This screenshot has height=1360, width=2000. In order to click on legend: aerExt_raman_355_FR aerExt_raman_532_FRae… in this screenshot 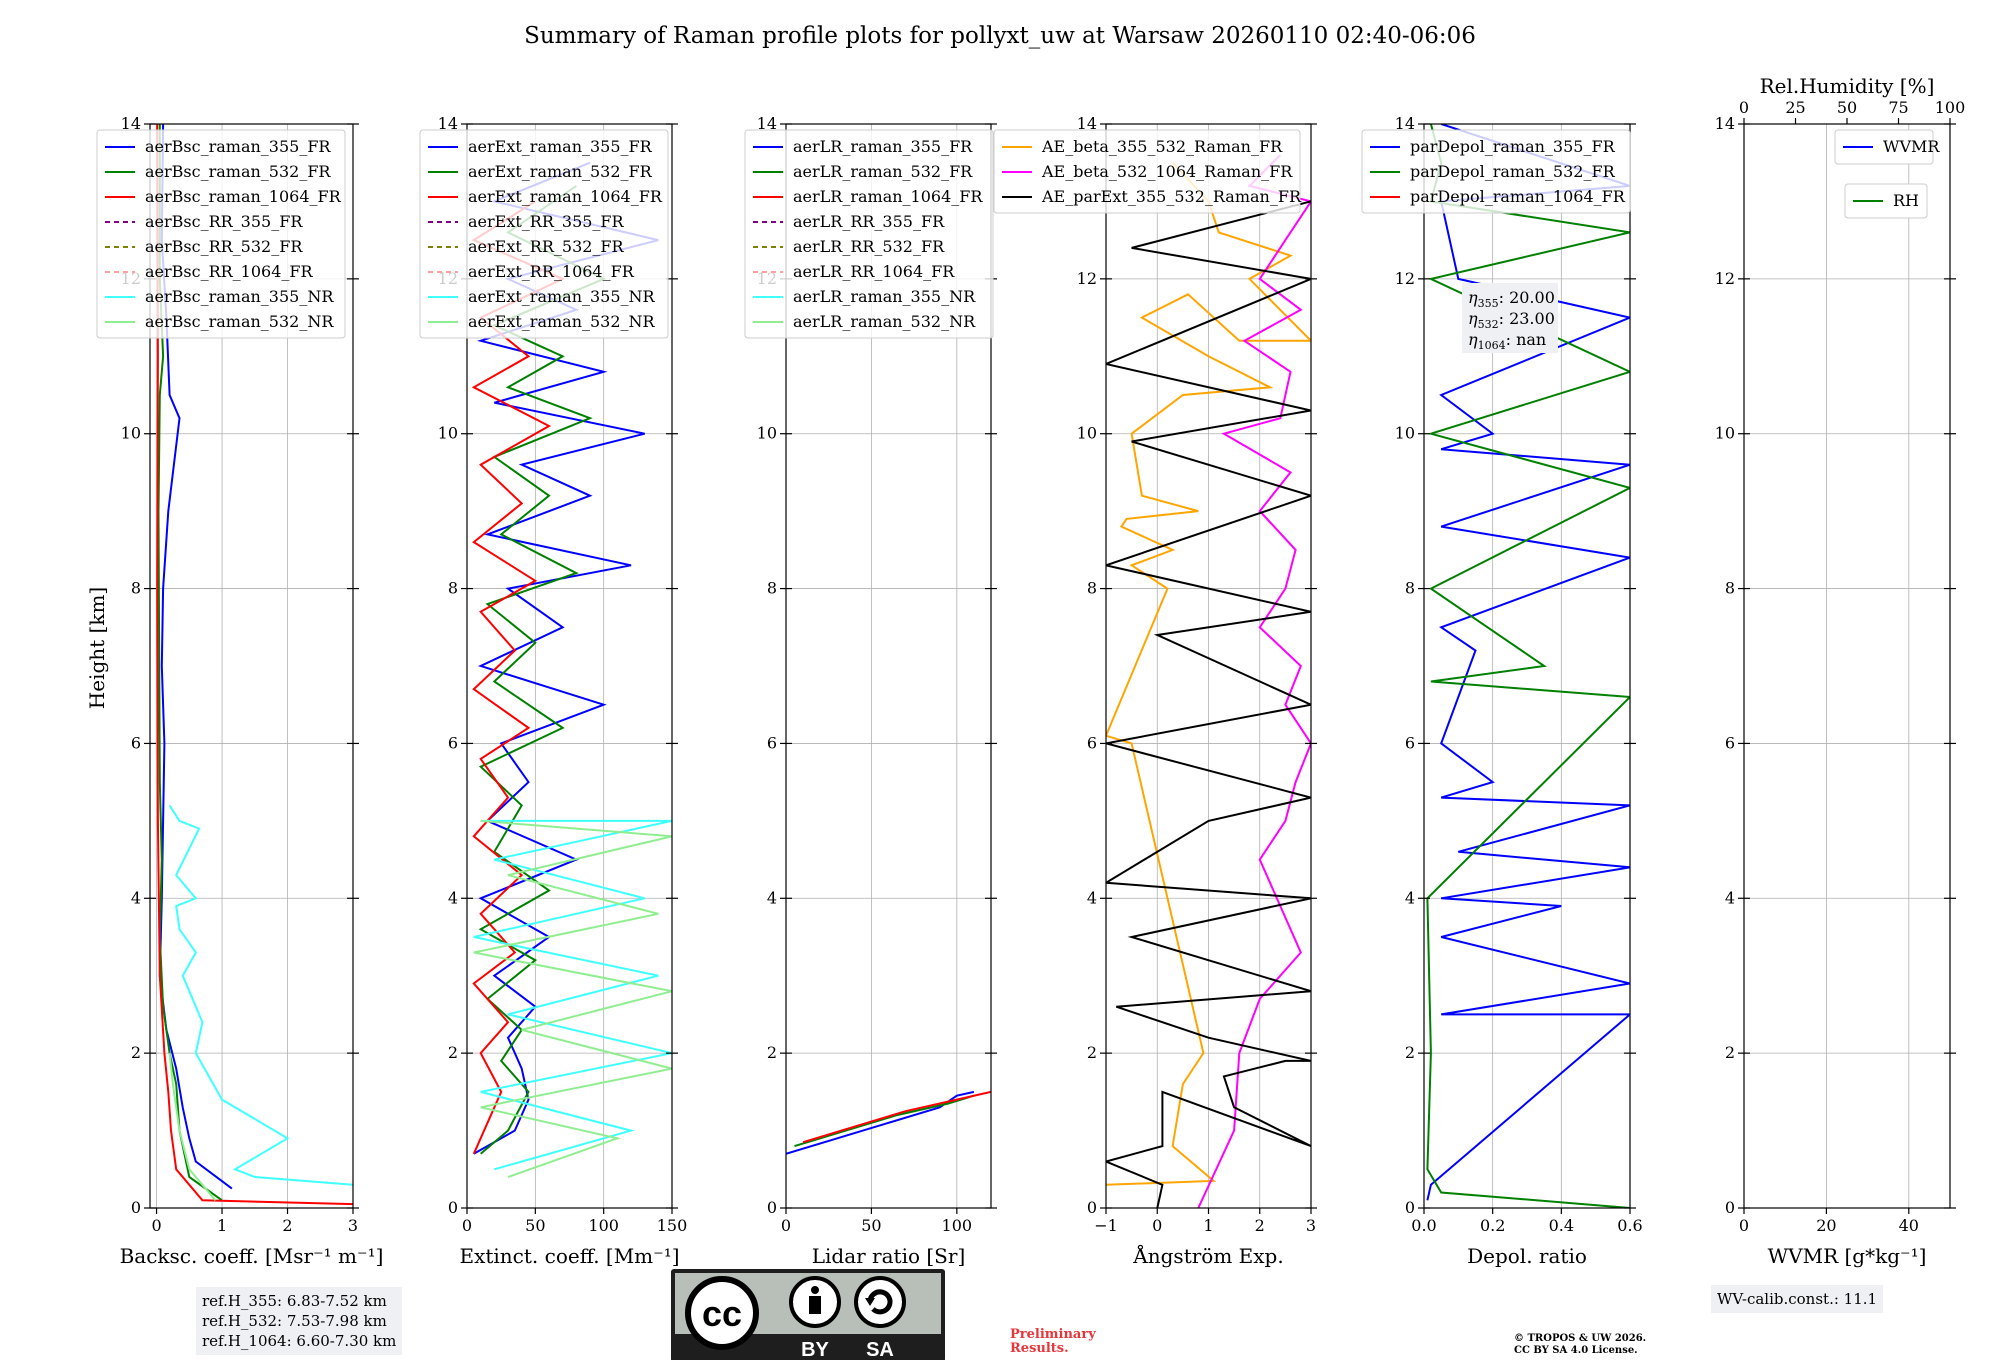, I will do `click(544, 234)`.